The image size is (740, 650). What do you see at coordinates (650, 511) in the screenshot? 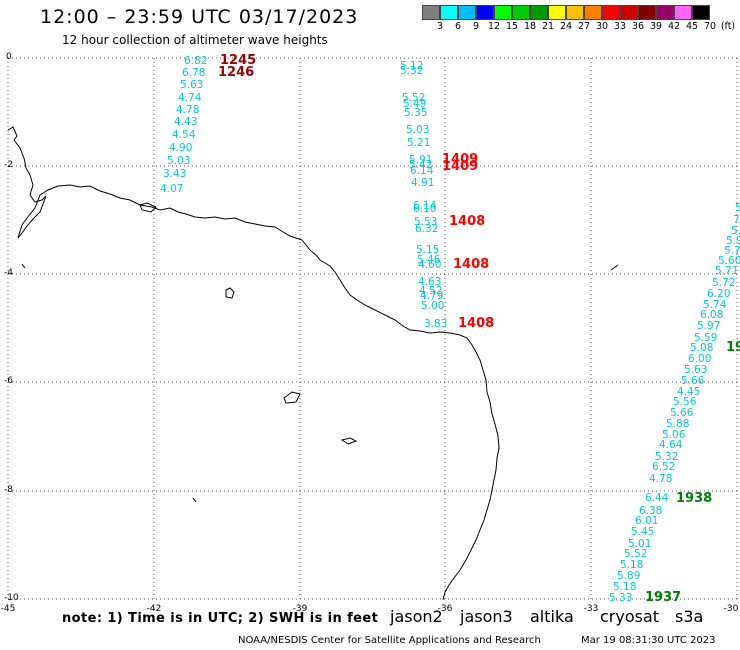
I see `wave-height-value: 6.38` at bounding box center [650, 511].